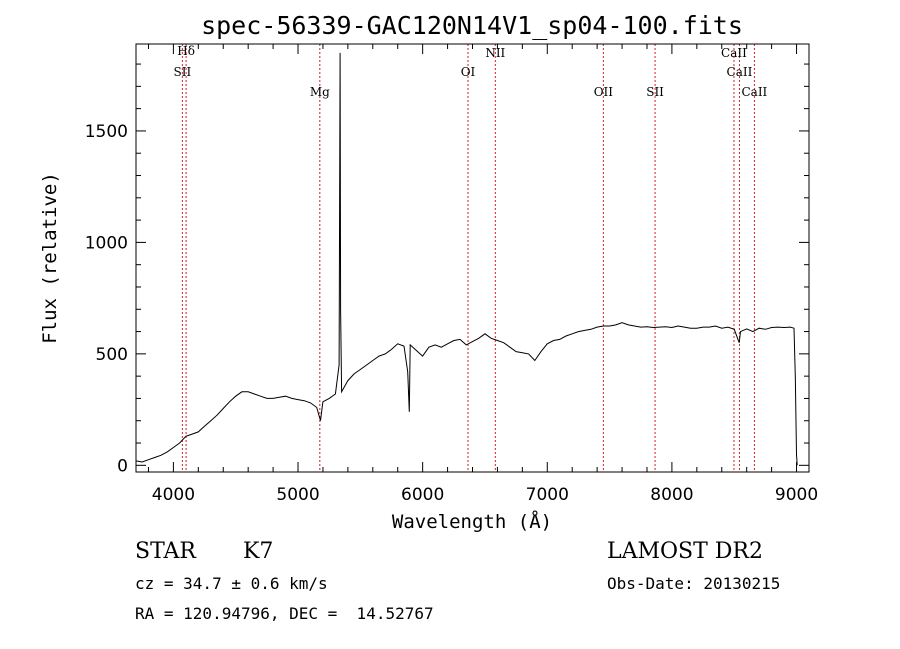 The width and height of the screenshot is (900, 649). What do you see at coordinates (472, 521) in the screenshot?
I see `x-axis-label: Wavelength (Å)` at bounding box center [472, 521].